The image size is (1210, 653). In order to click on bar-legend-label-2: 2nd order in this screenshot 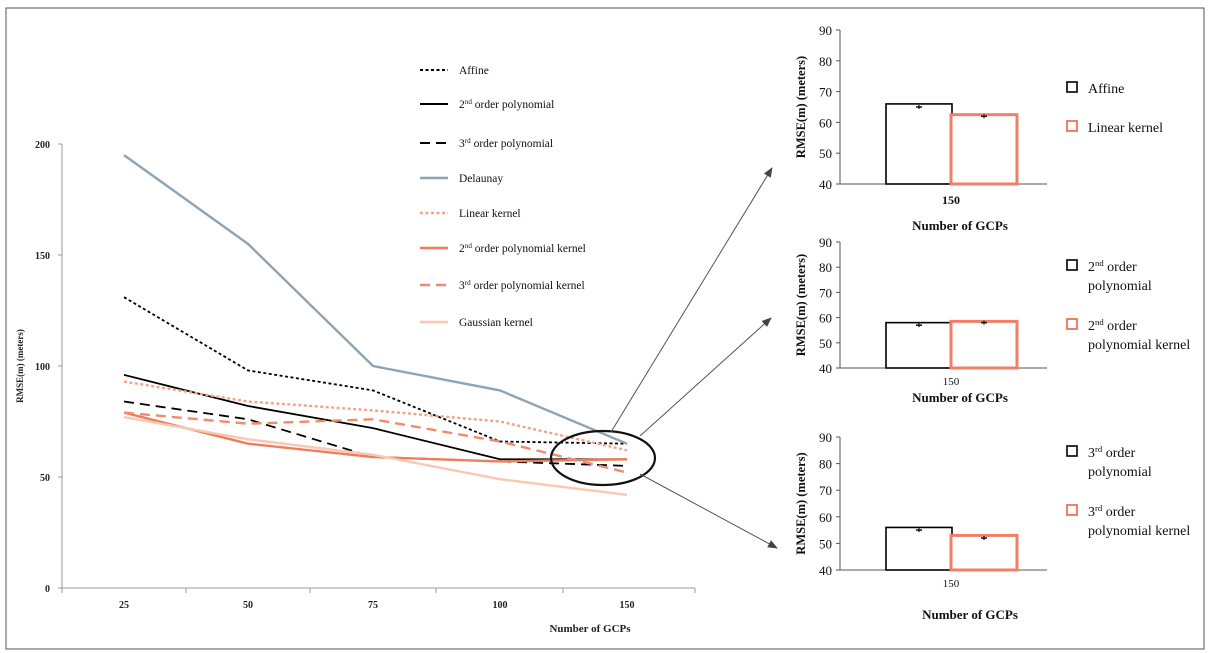, I will do `click(1112, 325)`.